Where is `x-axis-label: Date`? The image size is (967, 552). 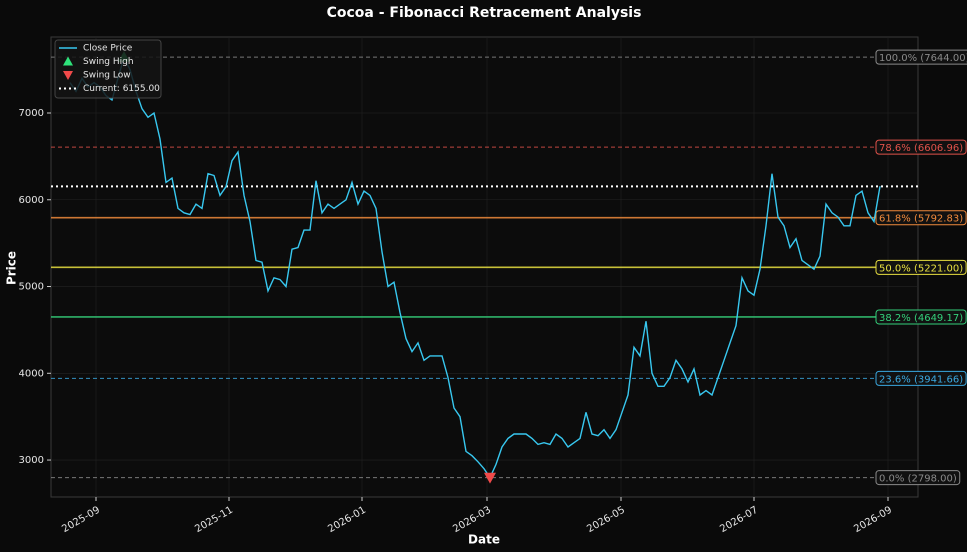 x-axis-label: Date is located at coordinates (484, 540).